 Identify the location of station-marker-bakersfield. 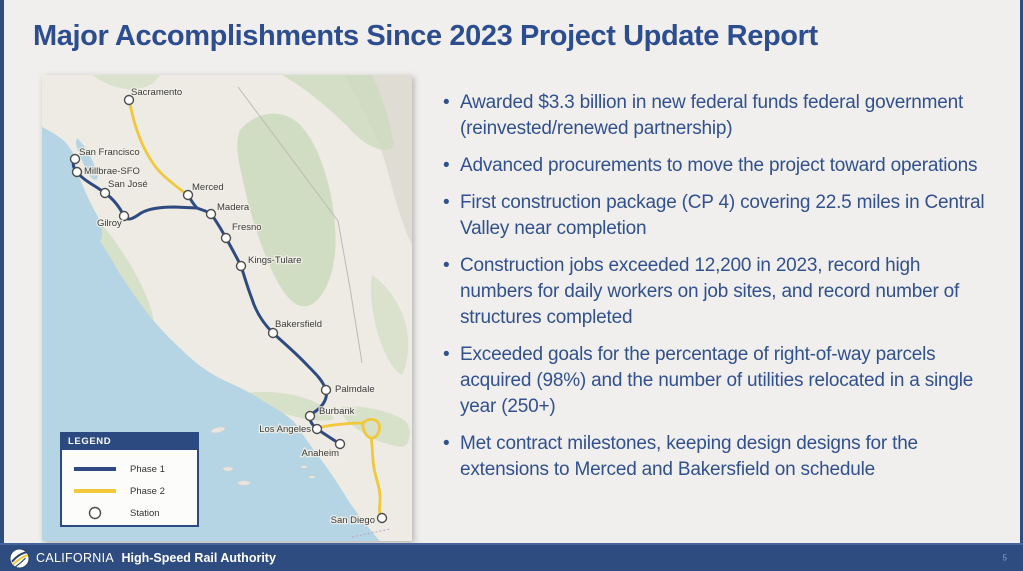
(273, 333).